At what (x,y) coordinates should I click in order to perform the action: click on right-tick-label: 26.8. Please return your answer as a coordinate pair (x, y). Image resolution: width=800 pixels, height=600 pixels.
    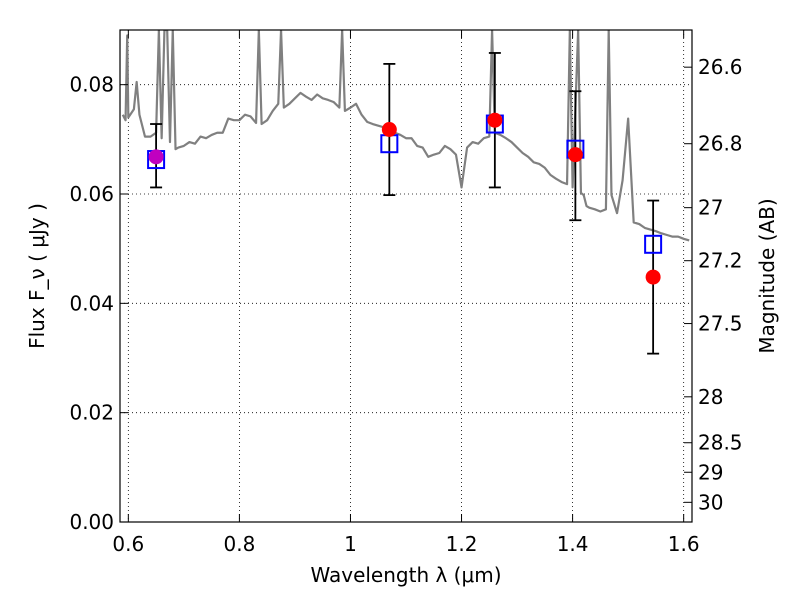
    Looking at the image, I should click on (720, 144).